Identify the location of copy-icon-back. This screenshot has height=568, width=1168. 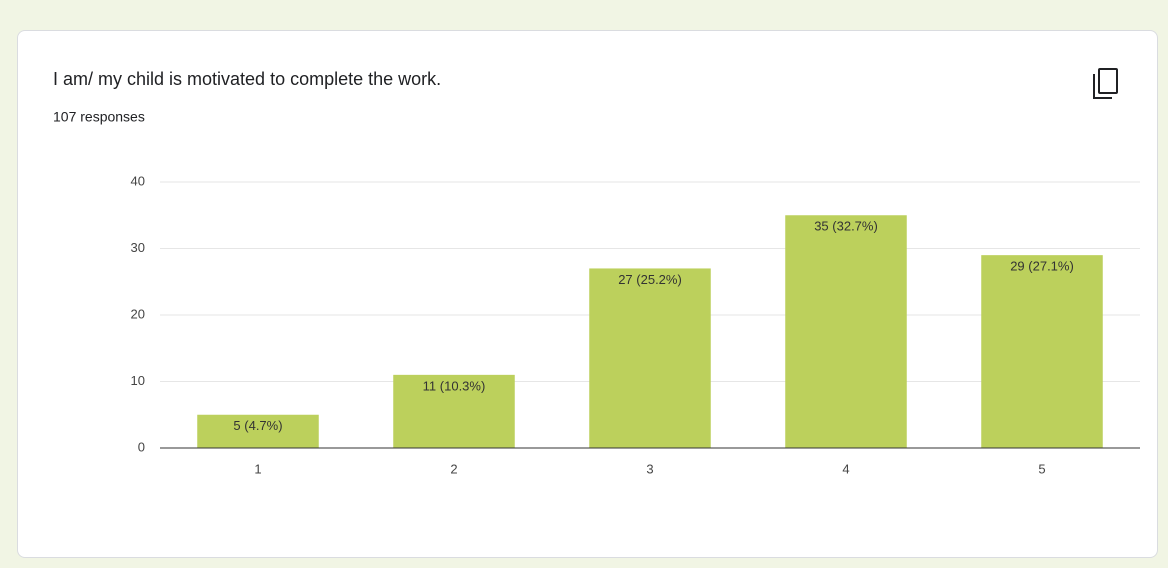
(1102, 86).